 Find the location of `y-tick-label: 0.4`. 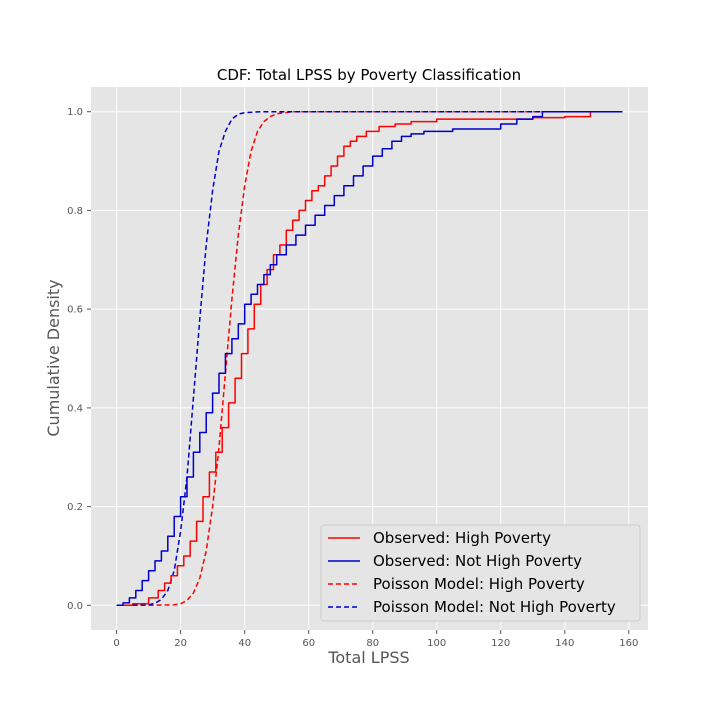

y-tick-label: 0.4 is located at coordinates (75, 408).